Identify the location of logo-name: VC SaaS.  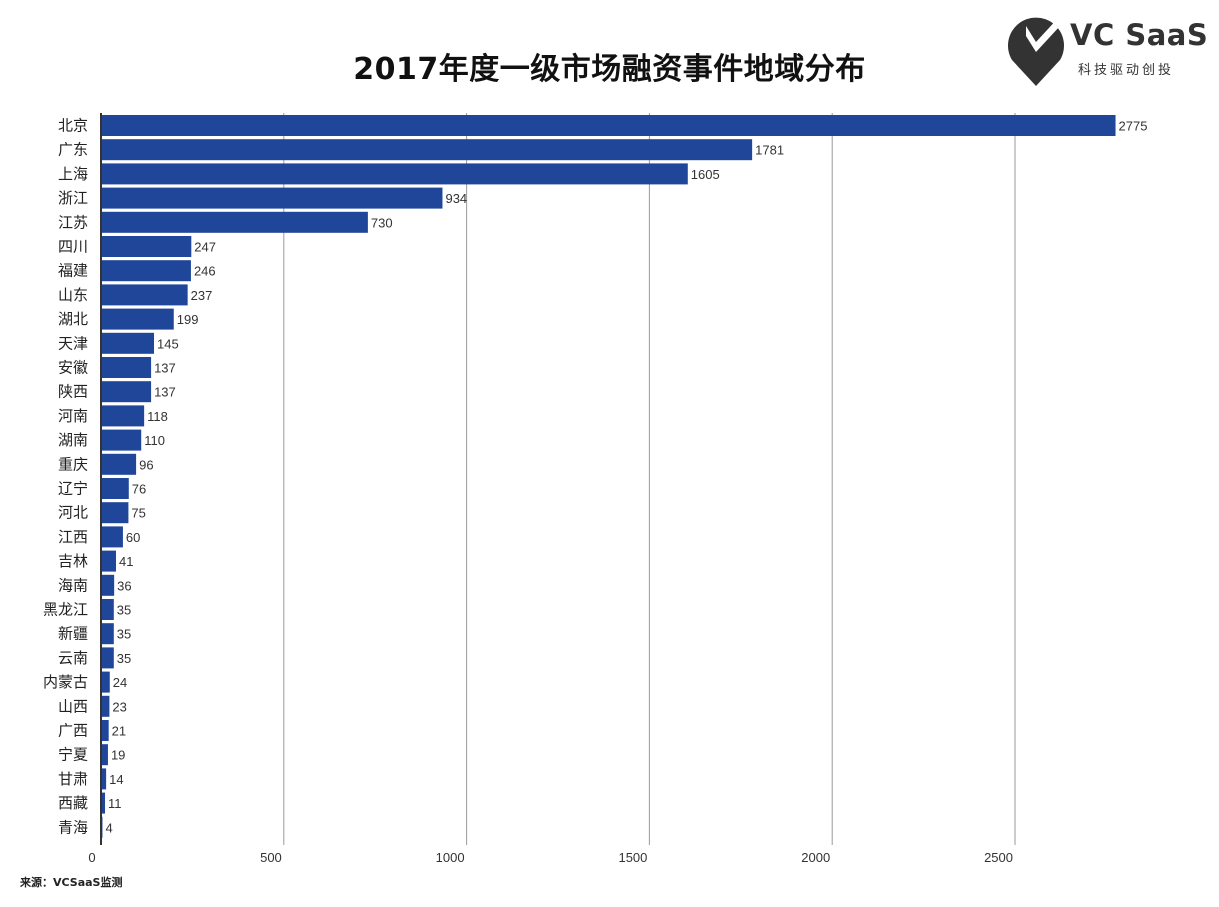
(1139, 35).